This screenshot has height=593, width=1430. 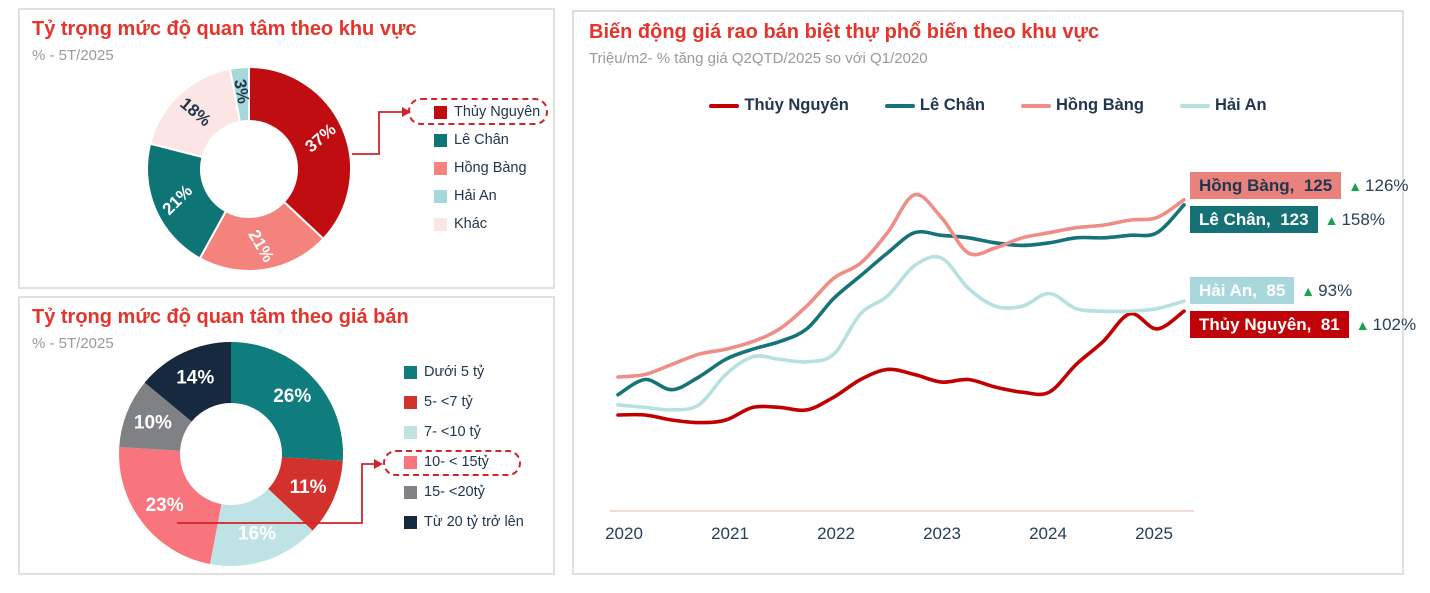 What do you see at coordinates (730, 533) in the screenshot?
I see `x-axis-label: 2021` at bounding box center [730, 533].